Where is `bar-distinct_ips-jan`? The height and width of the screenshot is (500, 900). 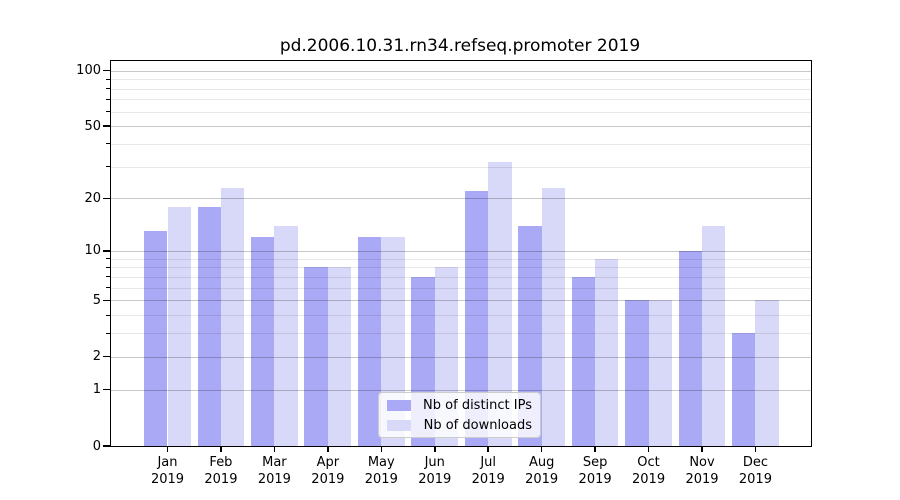 bar-distinct_ips-jan is located at coordinates (156, 338).